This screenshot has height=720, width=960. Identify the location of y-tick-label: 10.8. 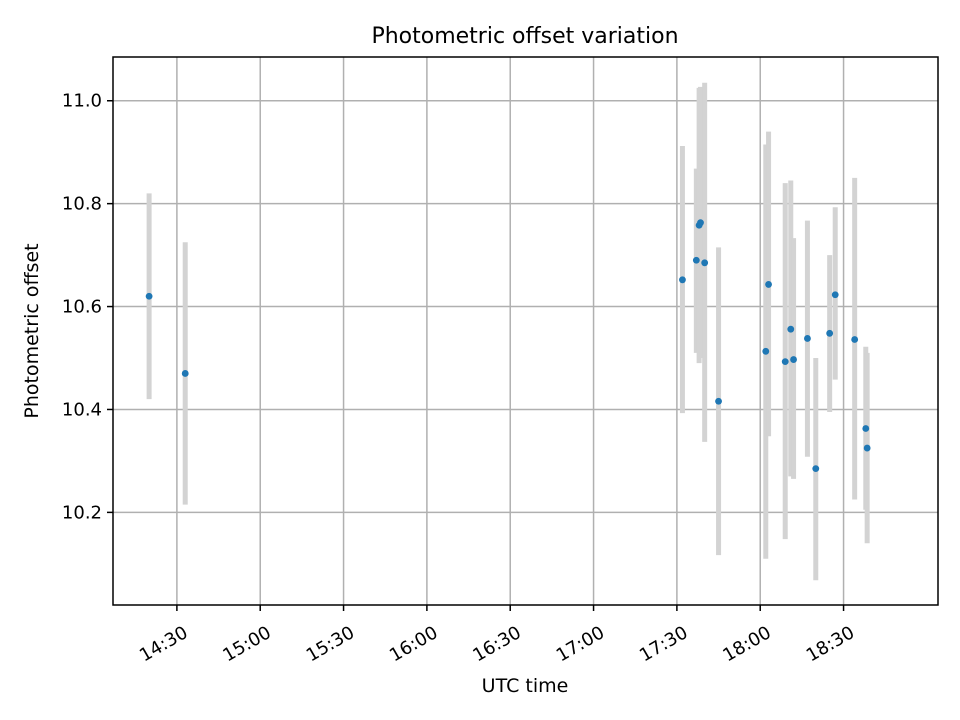
(82, 204).